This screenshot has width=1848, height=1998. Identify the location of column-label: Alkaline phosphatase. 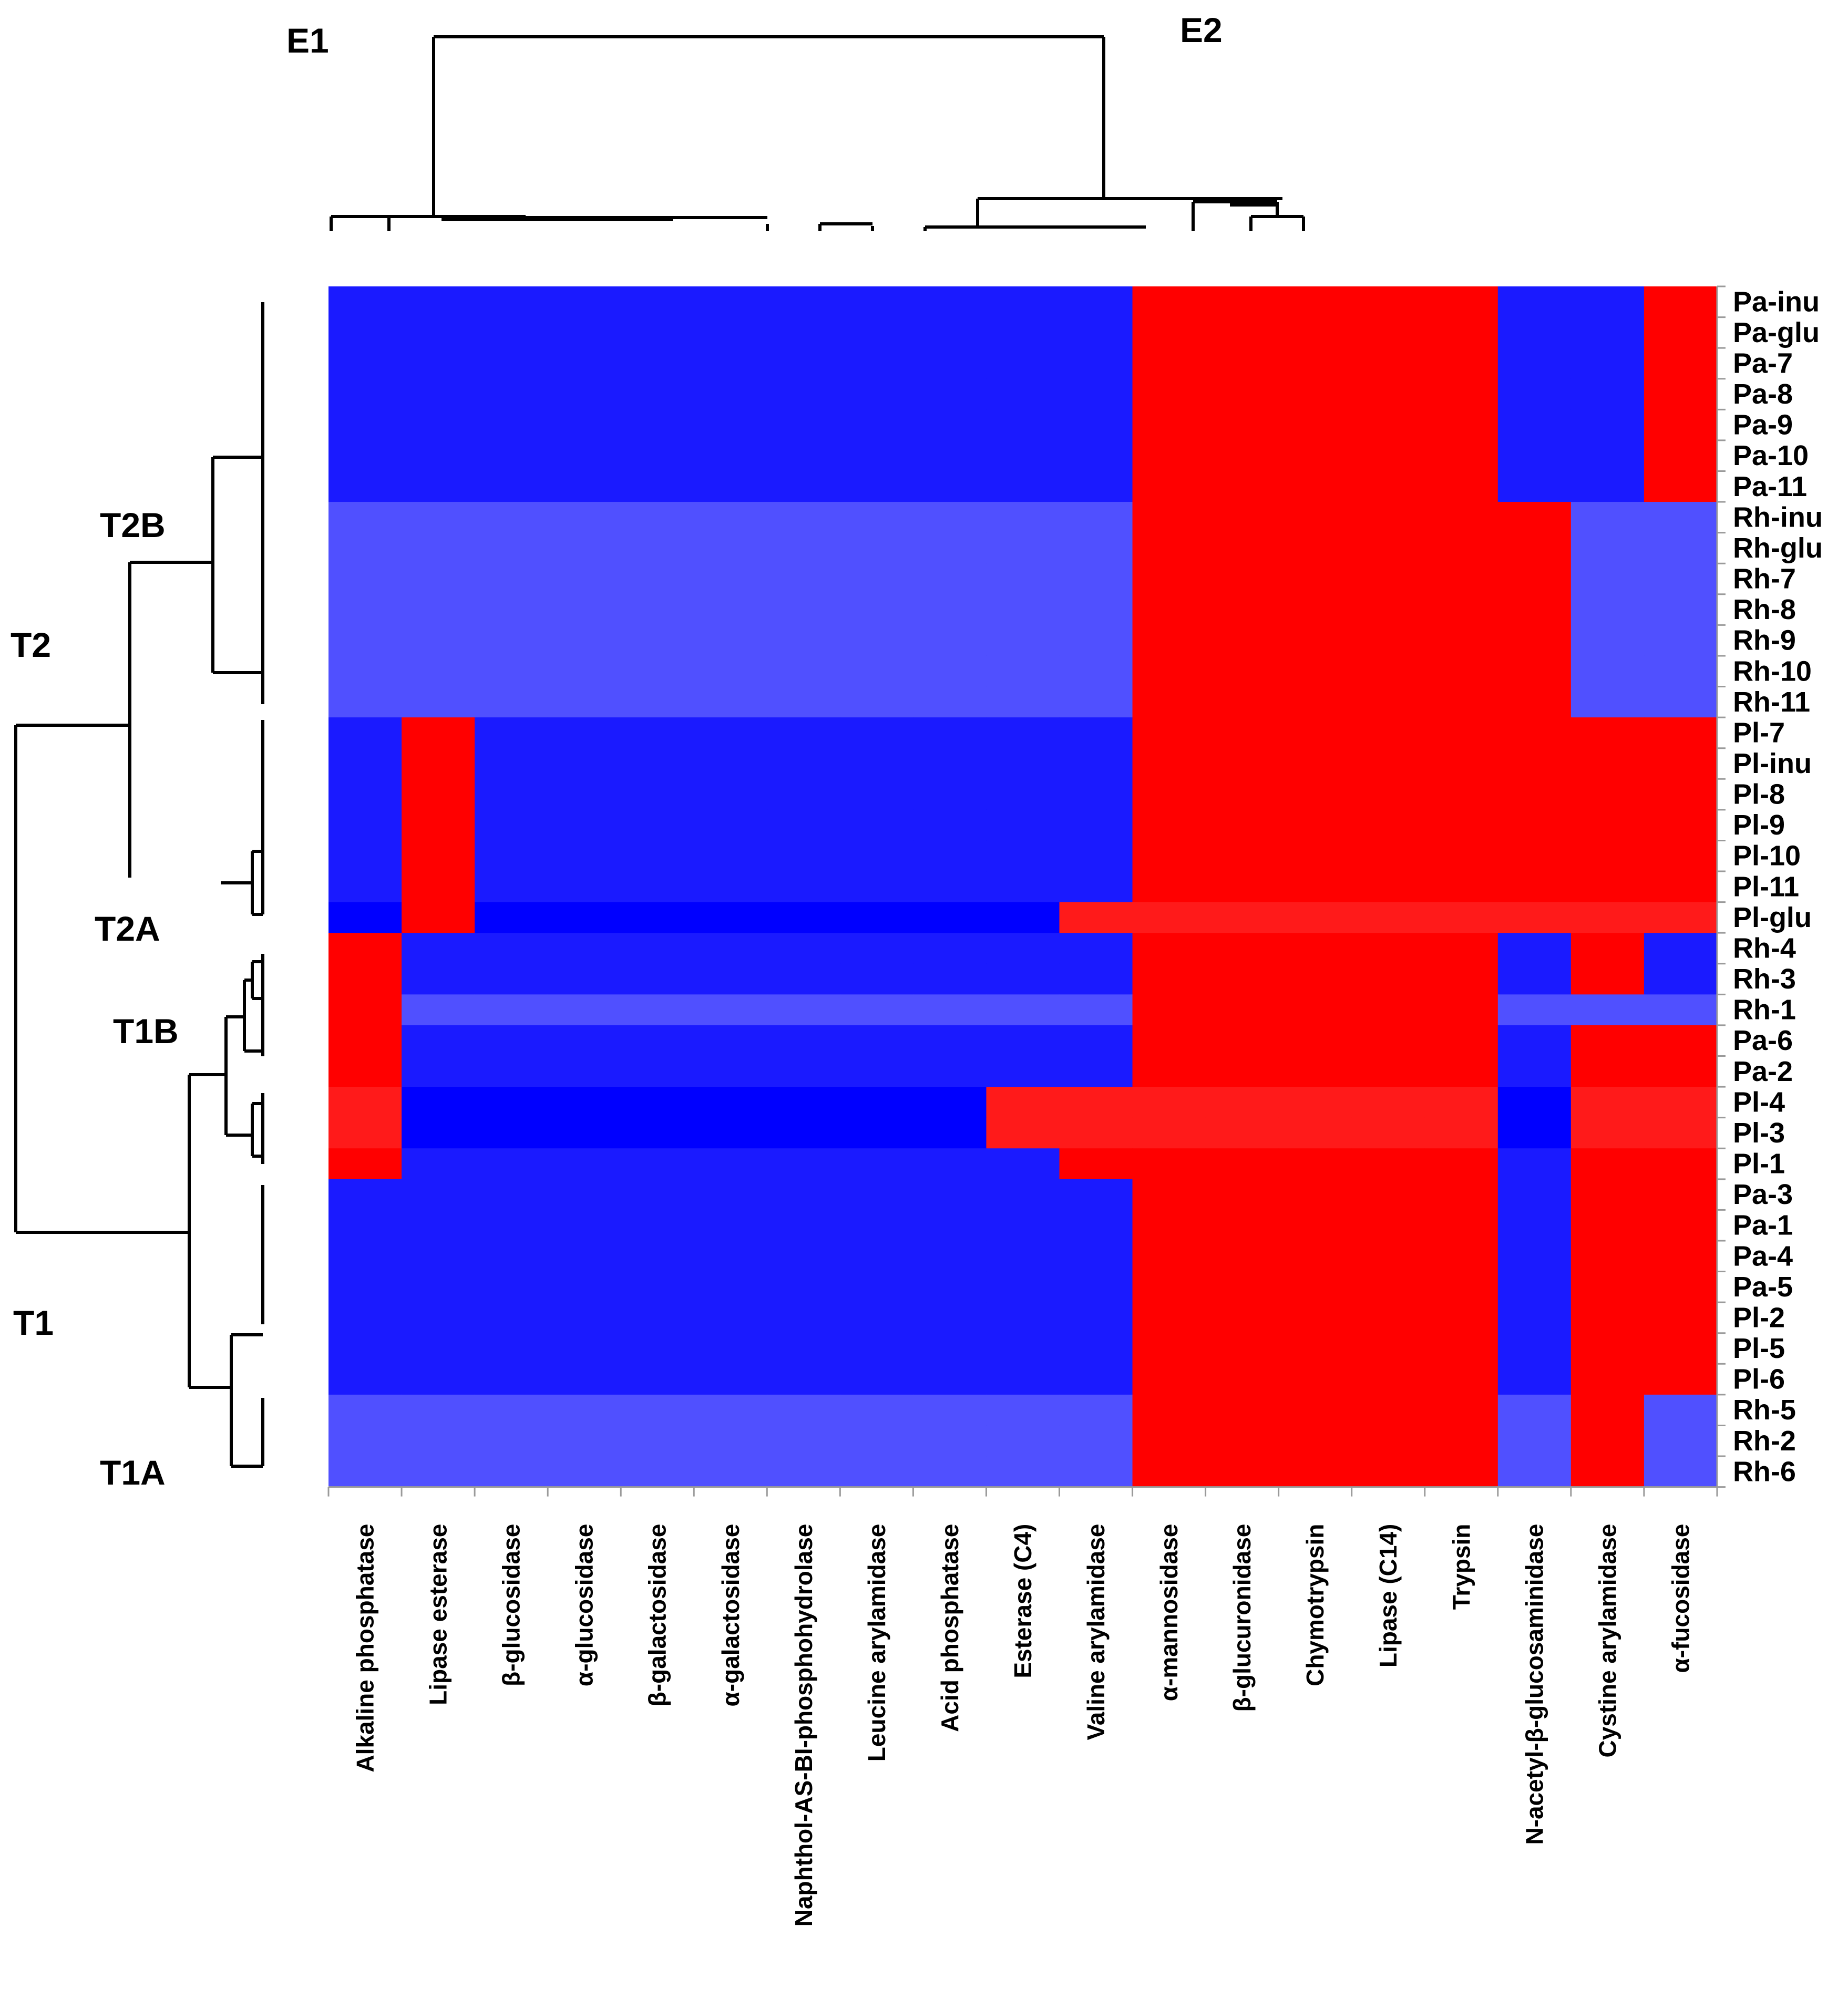
(366, 1648).